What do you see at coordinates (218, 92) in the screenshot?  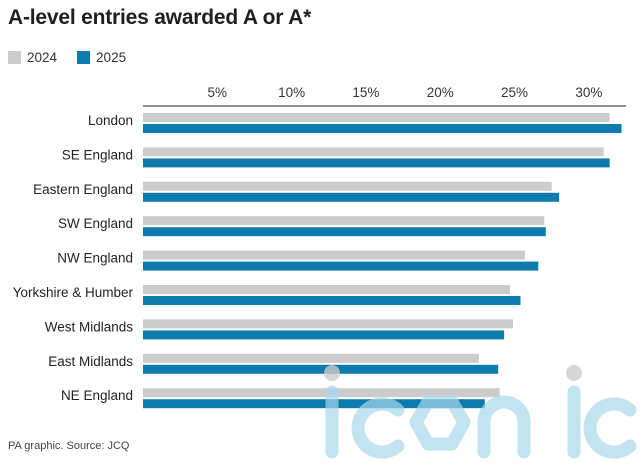 I see `x-tick-label: 5%` at bounding box center [218, 92].